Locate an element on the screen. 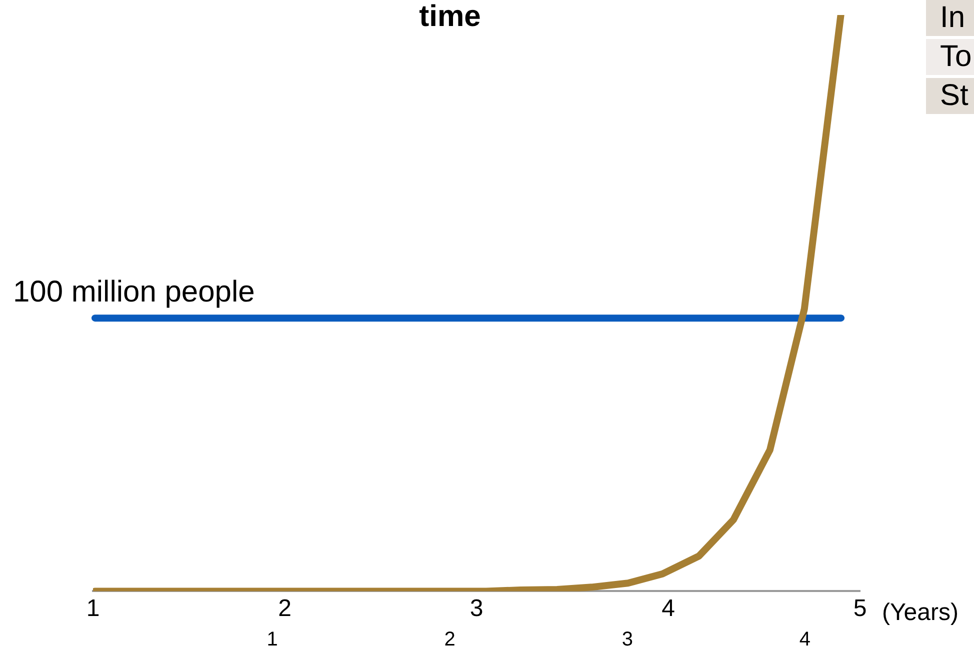  x2-tick-label: 4 is located at coordinates (805, 639).